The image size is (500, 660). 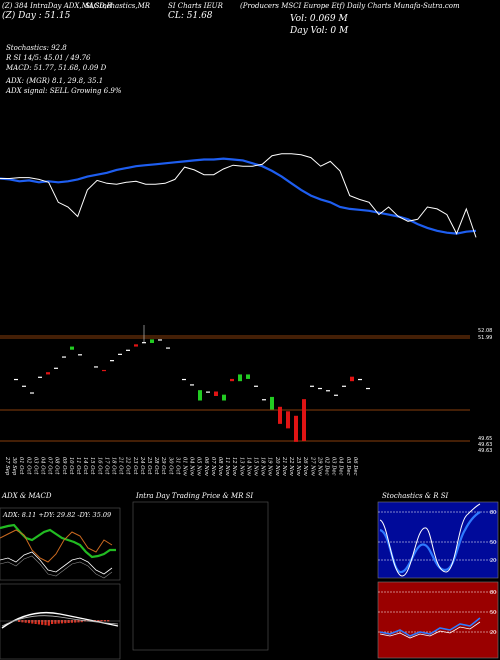 What do you see at coordinates (291, 466) in the screenshot?
I see `date-label-40: 22 Nov` at bounding box center [291, 466].